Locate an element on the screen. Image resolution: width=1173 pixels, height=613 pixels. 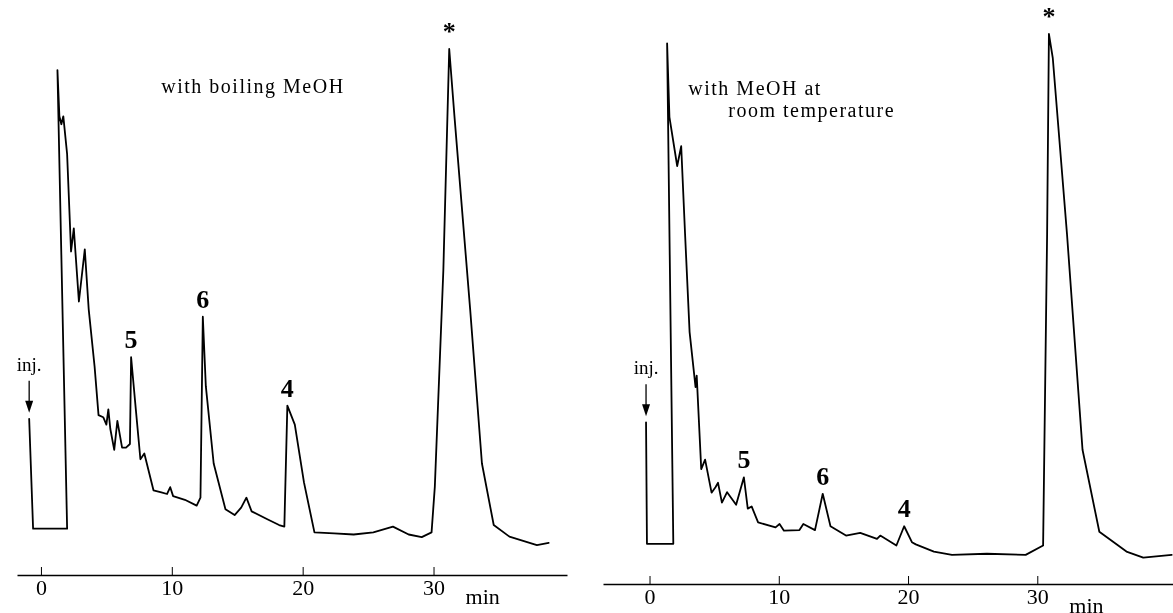
text: with MeOH at room temperature is located at coordinates (792, 99).